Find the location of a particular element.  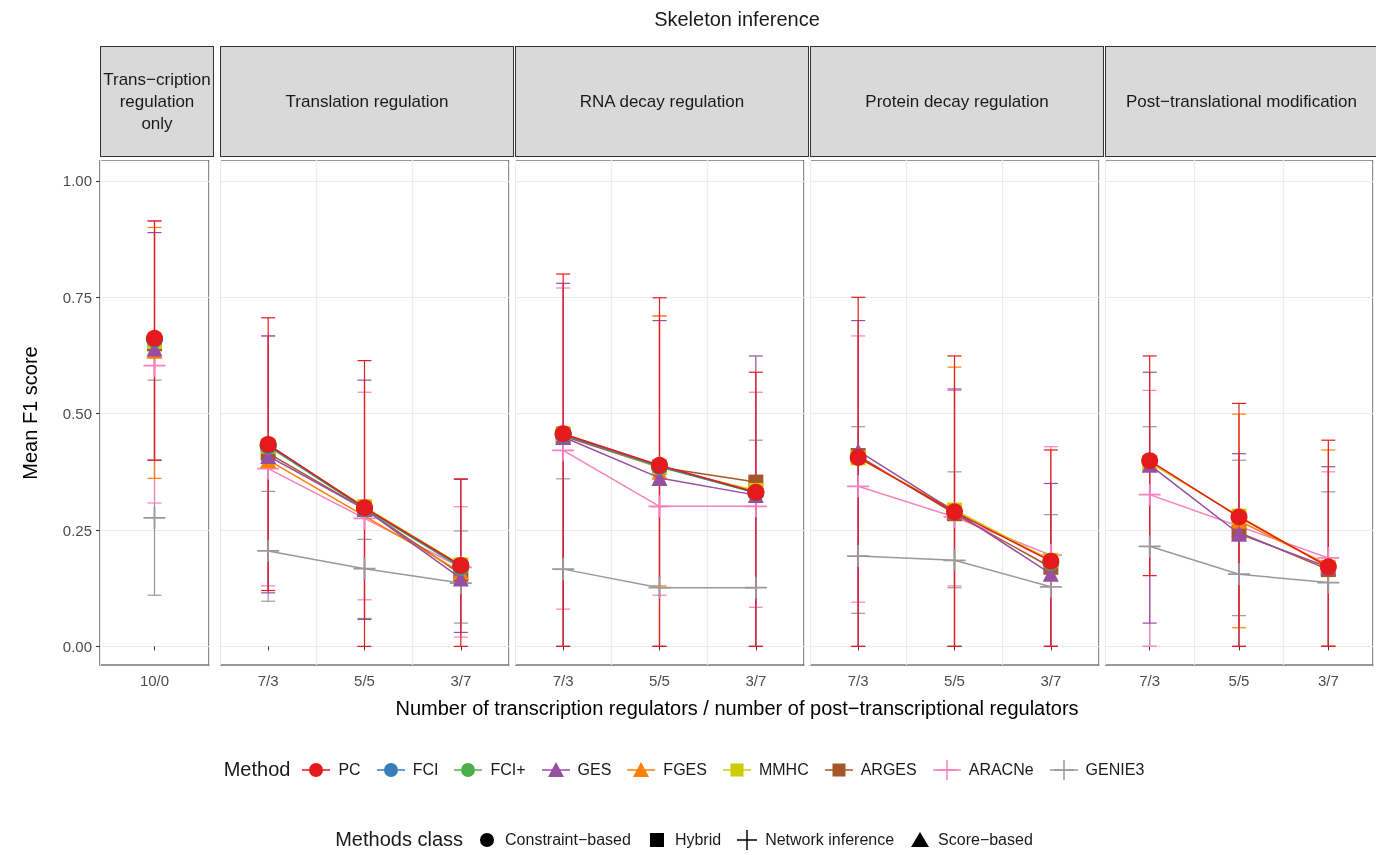

legend-label: PC is located at coordinates (349, 769).